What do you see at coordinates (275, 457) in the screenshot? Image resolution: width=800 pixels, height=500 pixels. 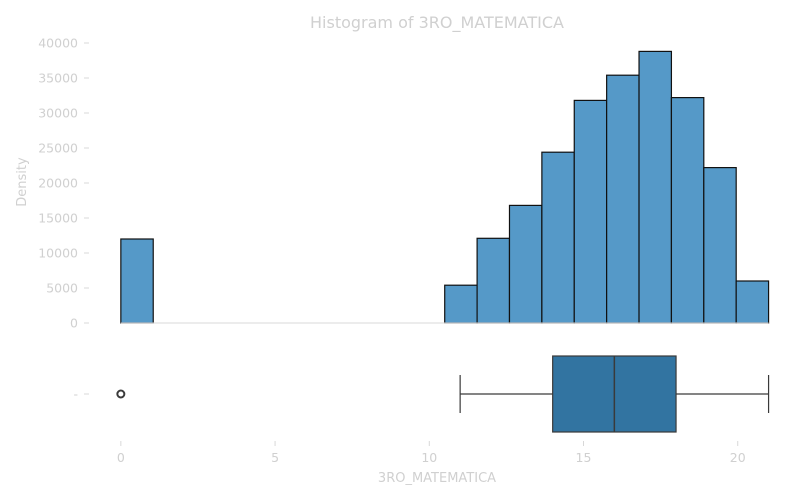 I see `x-tick-label: 5` at bounding box center [275, 457].